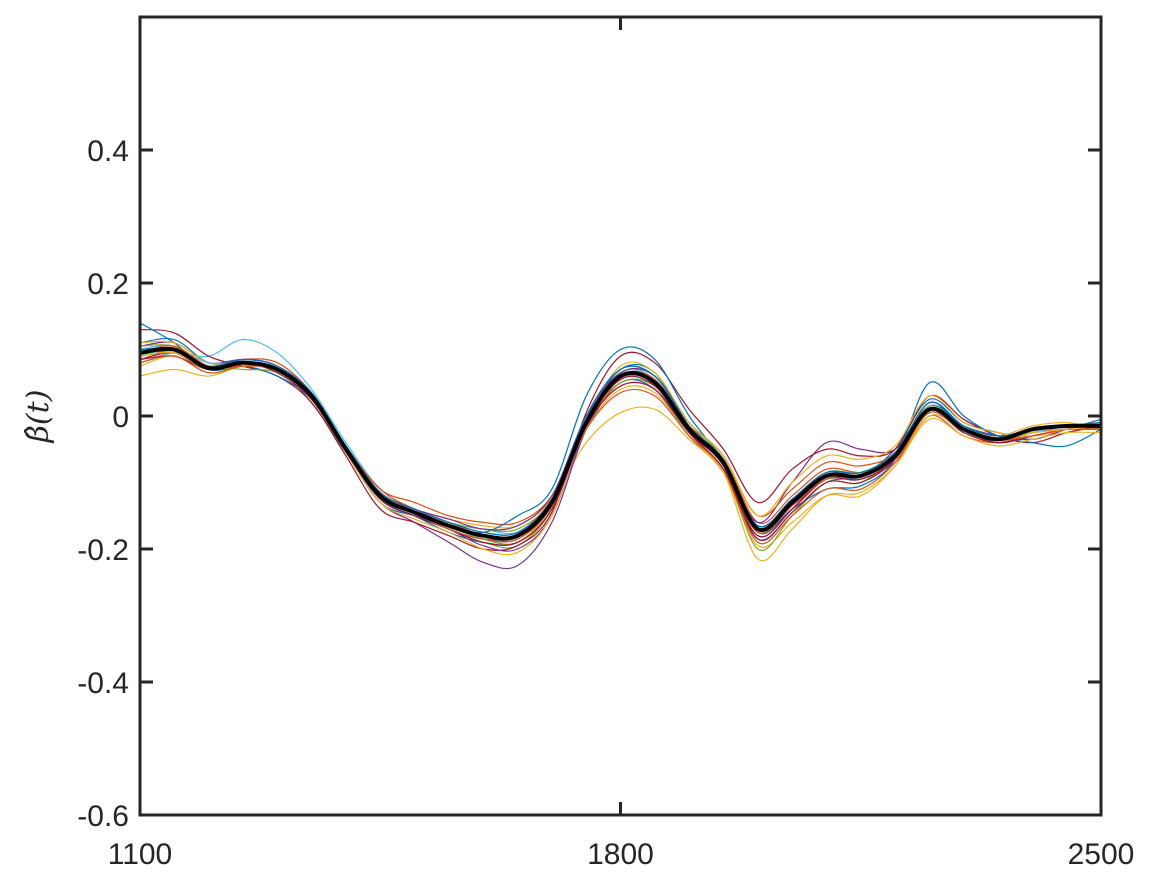  Describe the element at coordinates (103, 683) in the screenshot. I see `y-tick-label: -0.4` at that location.